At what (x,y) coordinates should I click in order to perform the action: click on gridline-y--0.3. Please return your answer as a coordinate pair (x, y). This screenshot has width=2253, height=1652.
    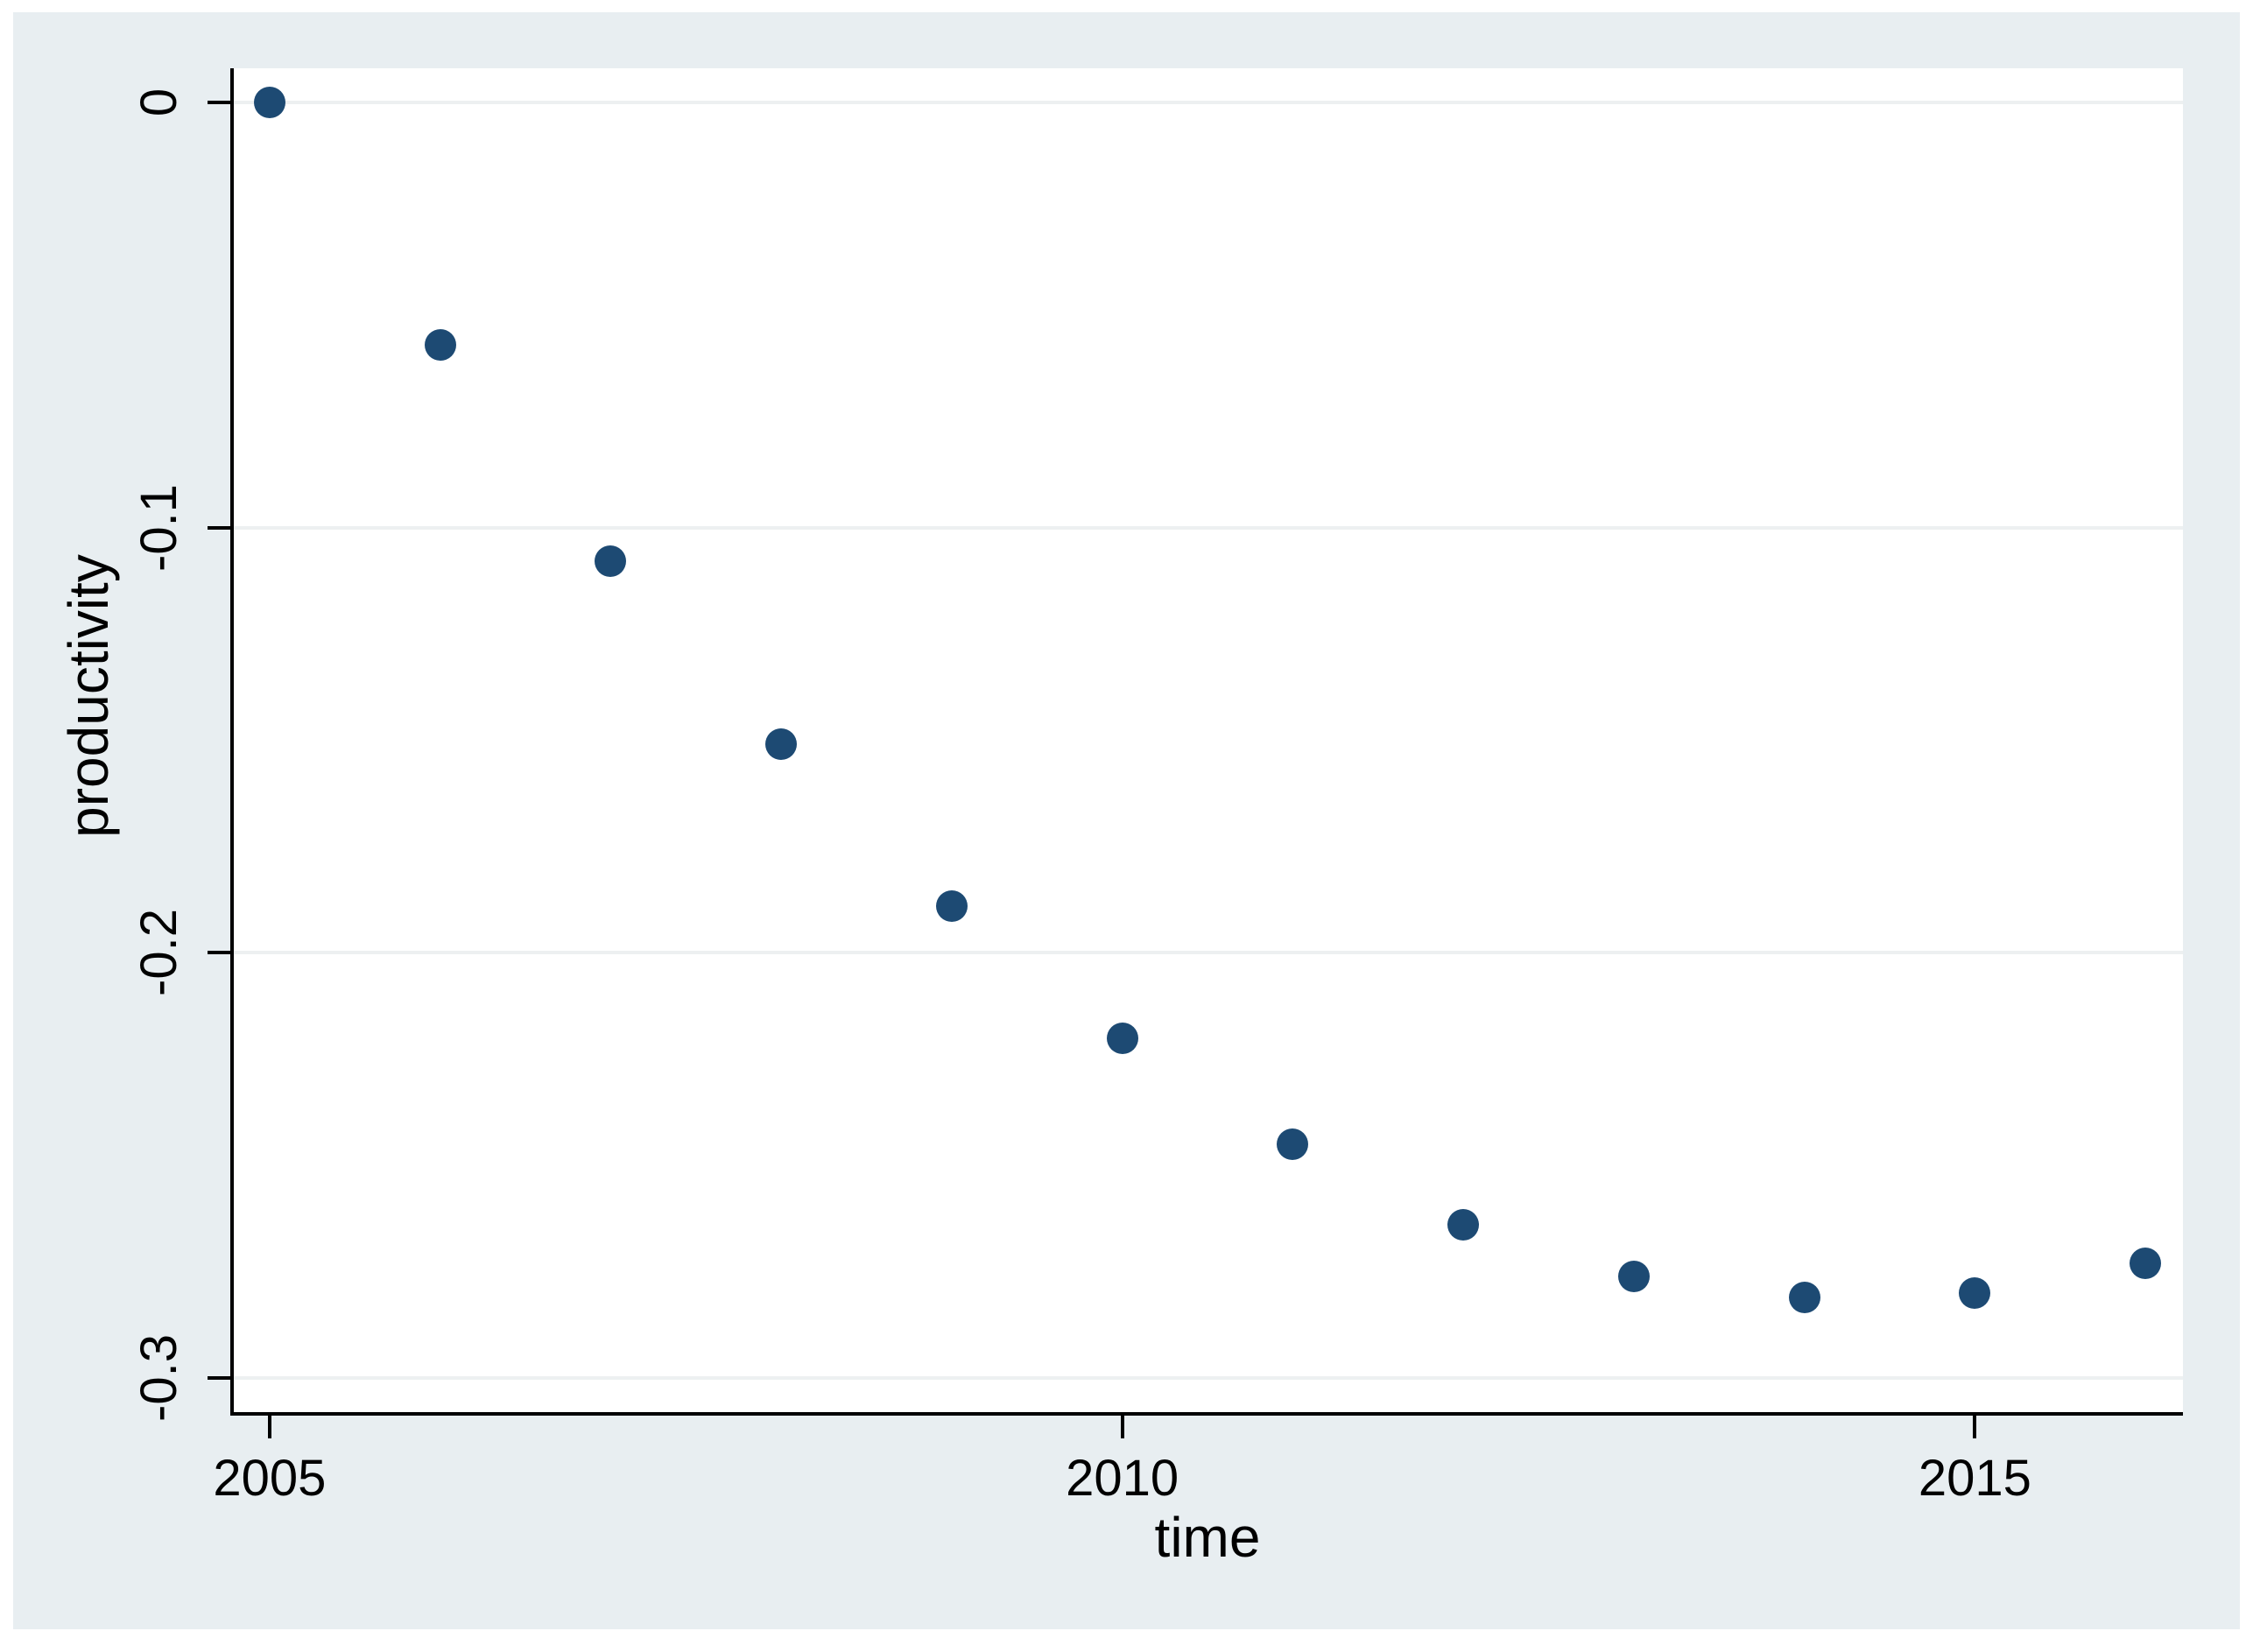
    Looking at the image, I should click on (1207, 1378).